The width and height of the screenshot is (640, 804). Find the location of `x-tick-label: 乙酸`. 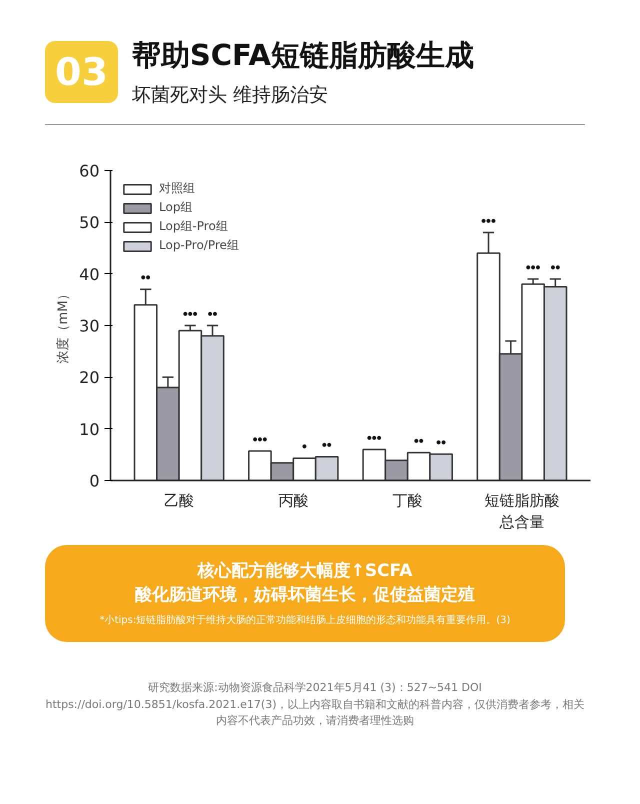

x-tick-label: 乙酸 is located at coordinates (179, 501).